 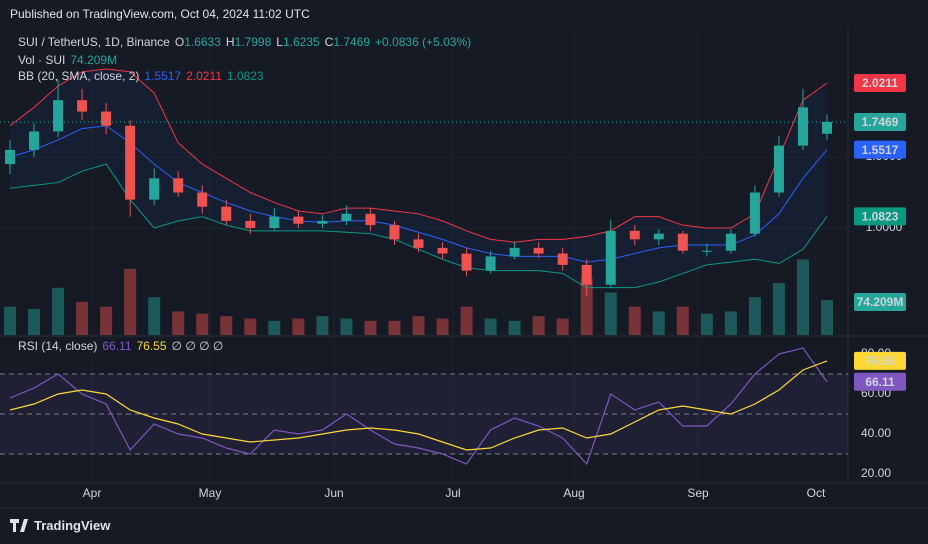 I want to click on rsi-tick-label: 40.00, so click(x=876, y=433).